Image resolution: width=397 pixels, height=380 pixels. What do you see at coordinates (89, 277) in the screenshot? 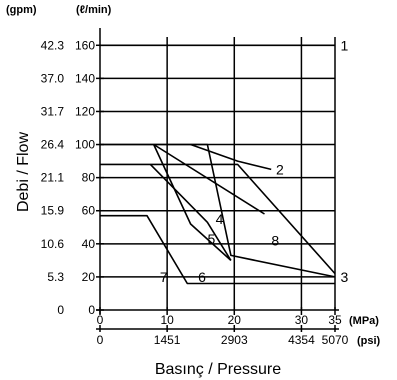
I see `y-tick-label-lmin: 20` at bounding box center [89, 277].